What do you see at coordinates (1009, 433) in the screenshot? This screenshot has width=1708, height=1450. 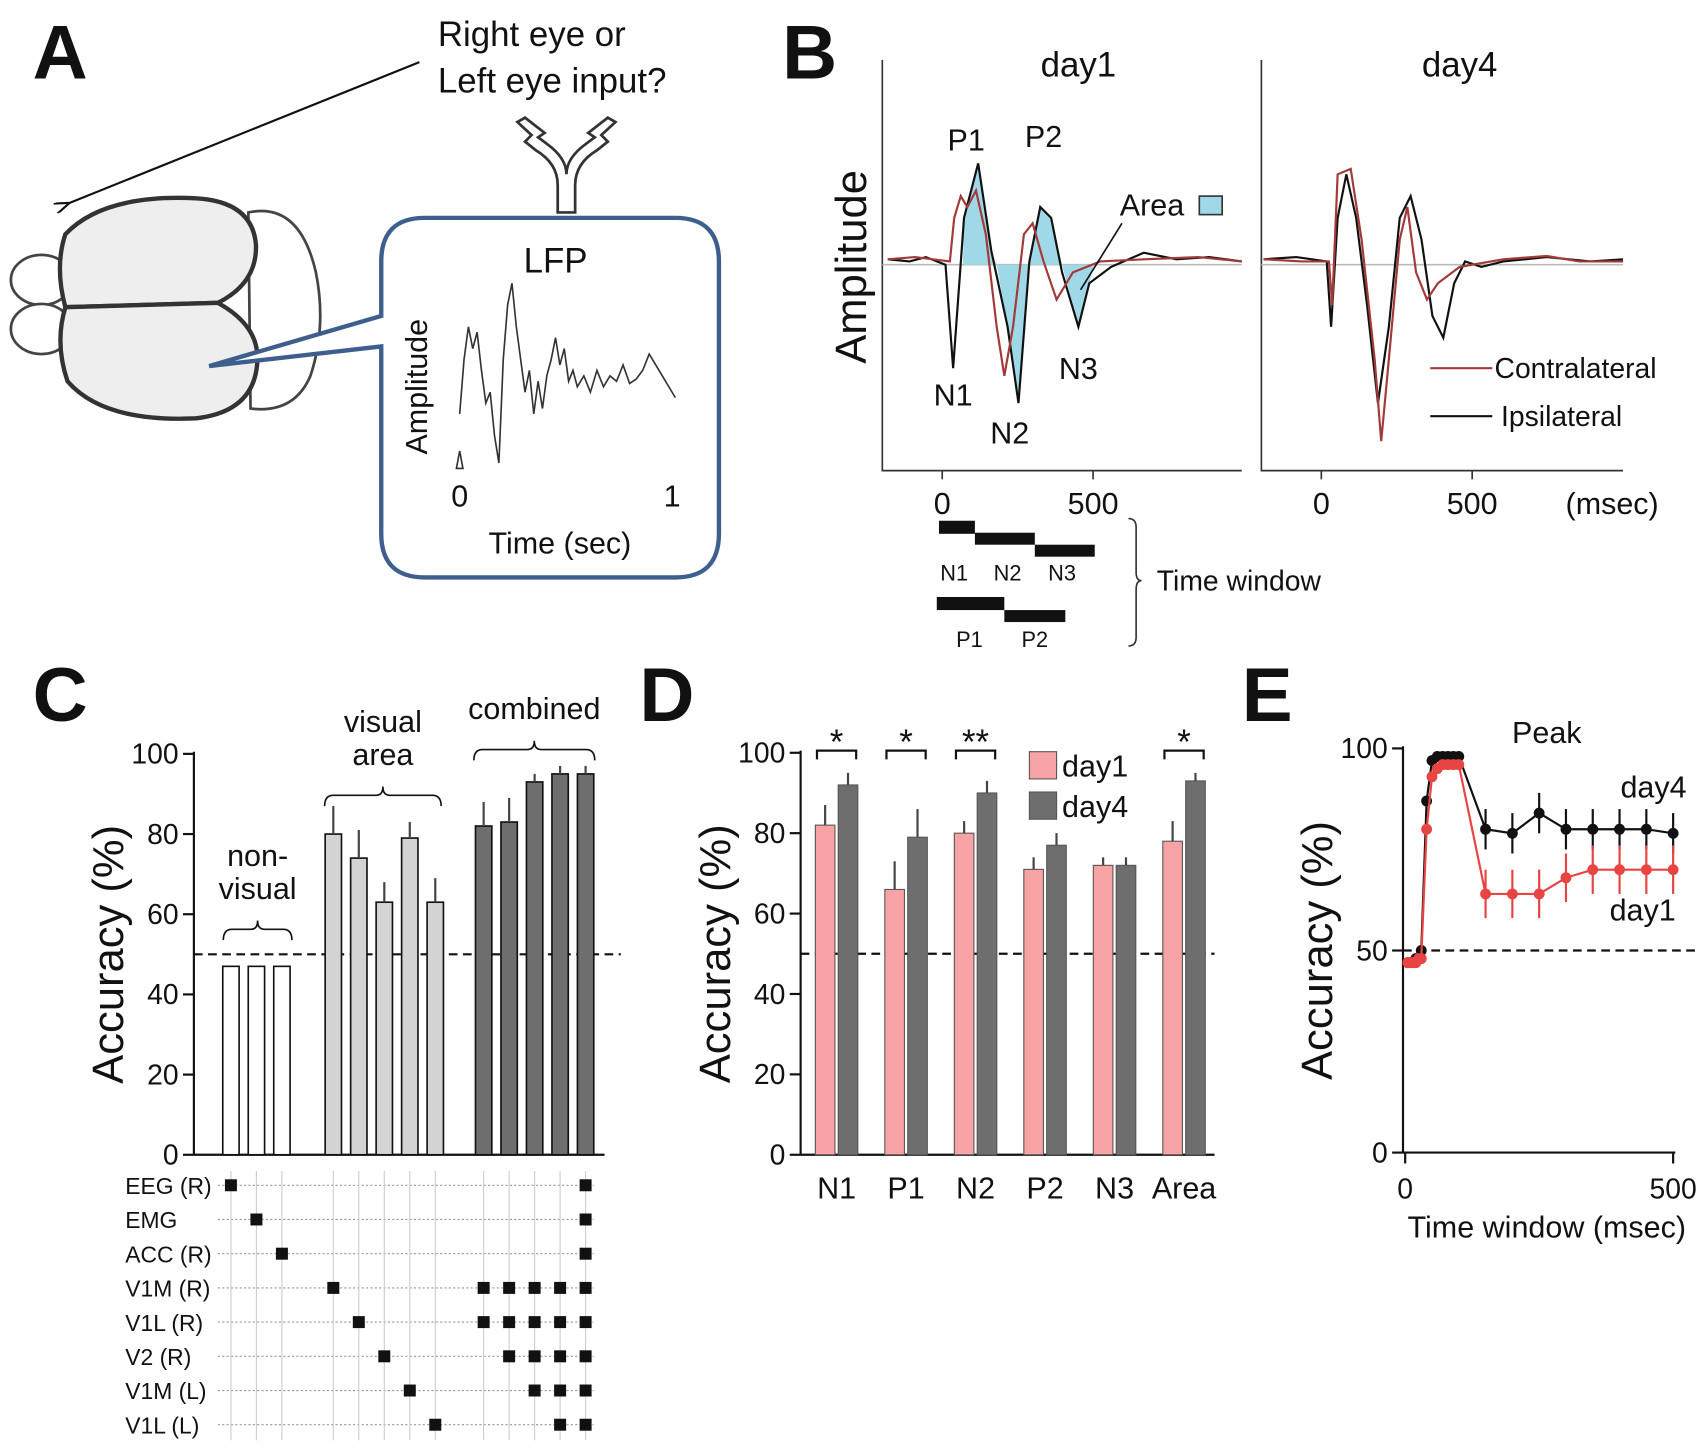 I see `peak-label: N2` at bounding box center [1009, 433].